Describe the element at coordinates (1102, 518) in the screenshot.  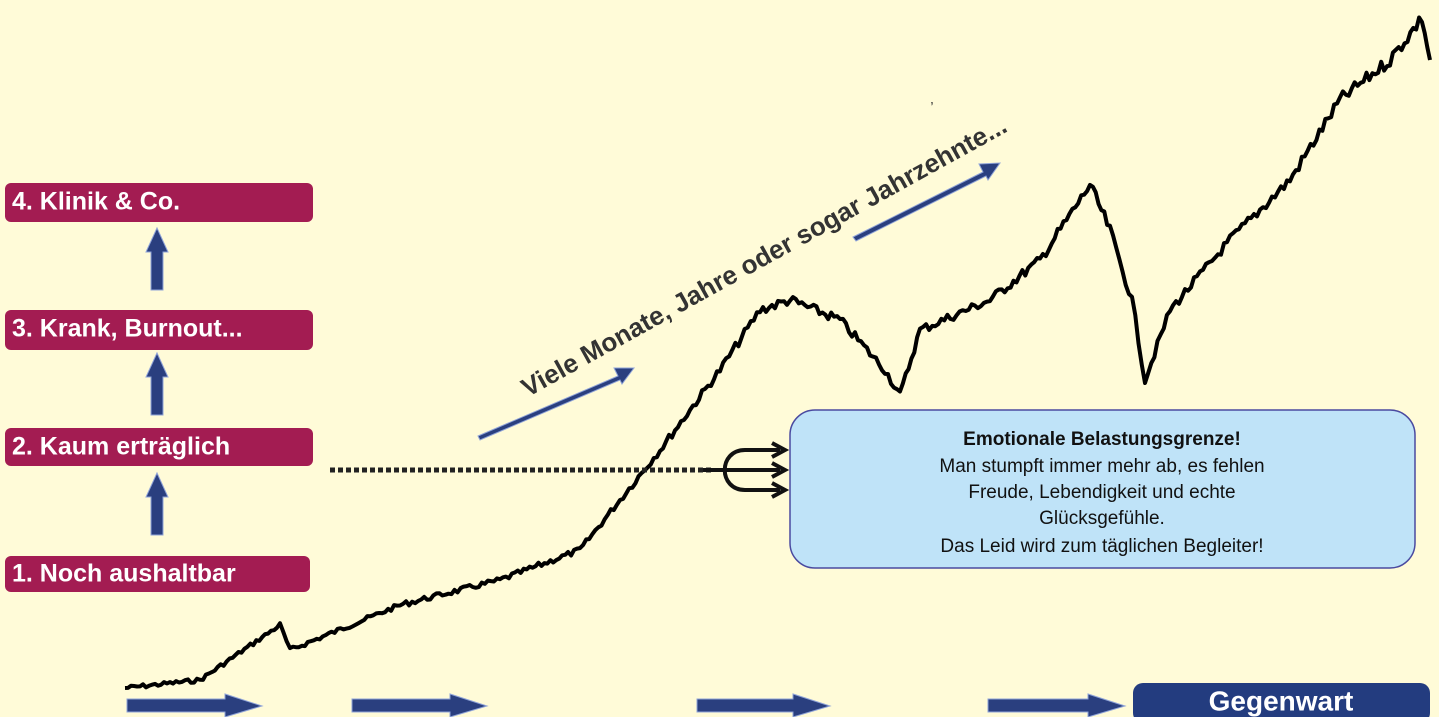
I see `callout-line: Glücksgefühle.` at that location.